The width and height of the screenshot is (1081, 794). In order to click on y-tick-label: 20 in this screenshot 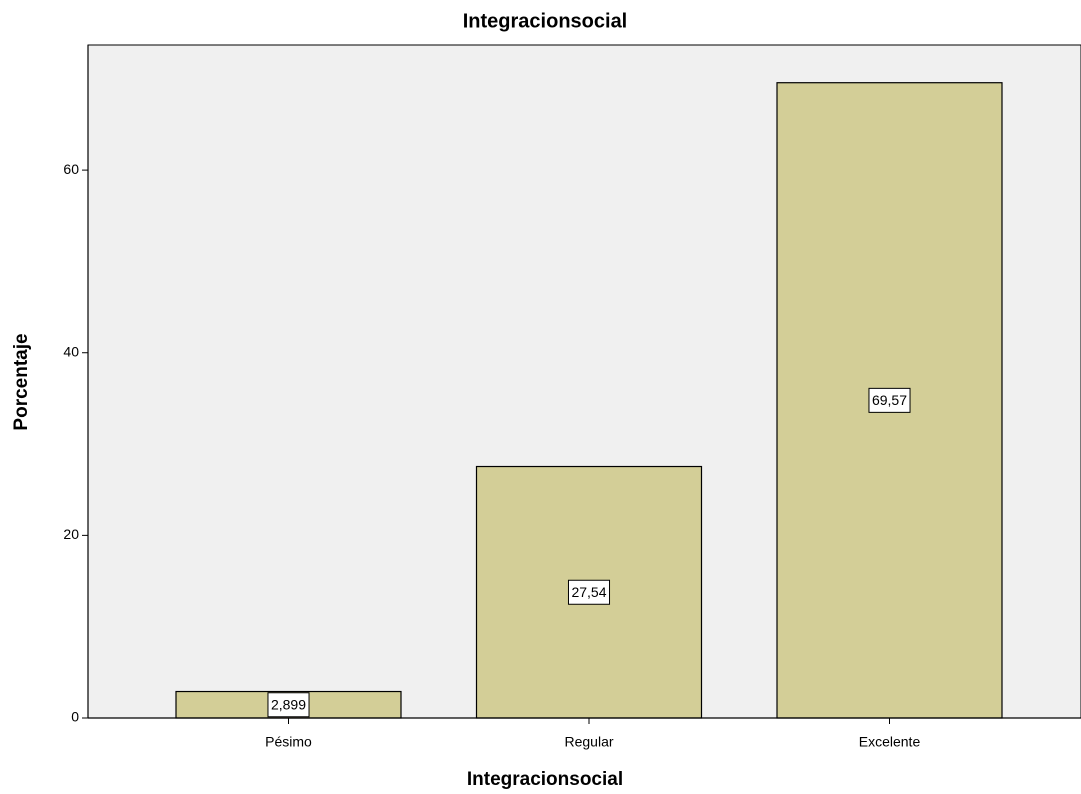, I will do `click(71, 534)`.